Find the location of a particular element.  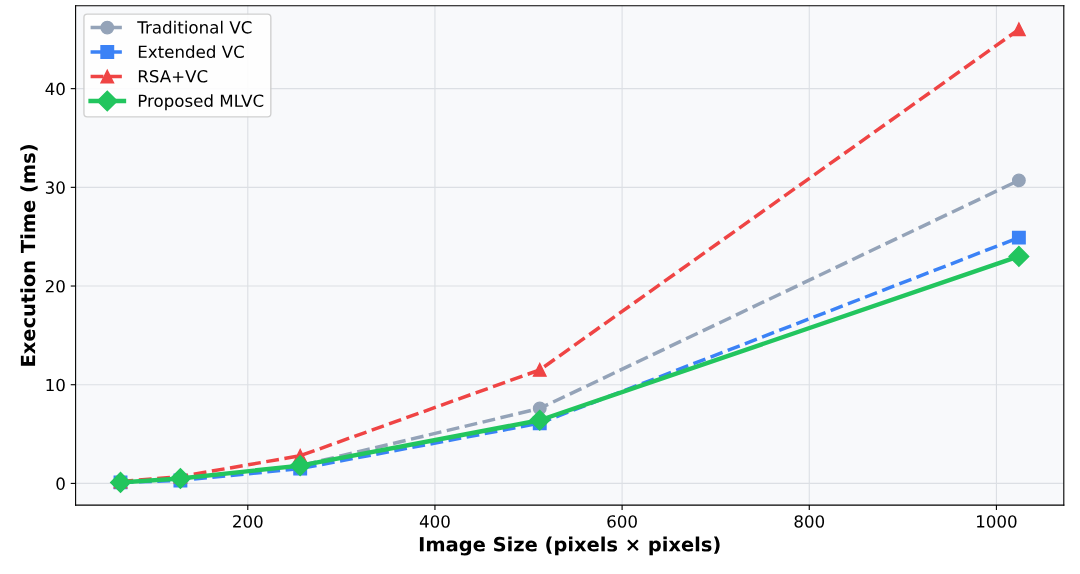

y-tick-label: 40 is located at coordinates (55, 89).